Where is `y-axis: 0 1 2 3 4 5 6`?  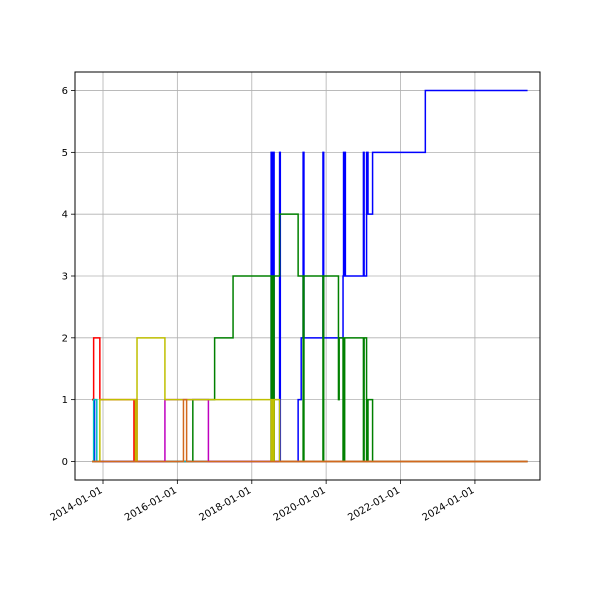 y-axis: 0 1 2 3 4 5 6 is located at coordinates (68, 277).